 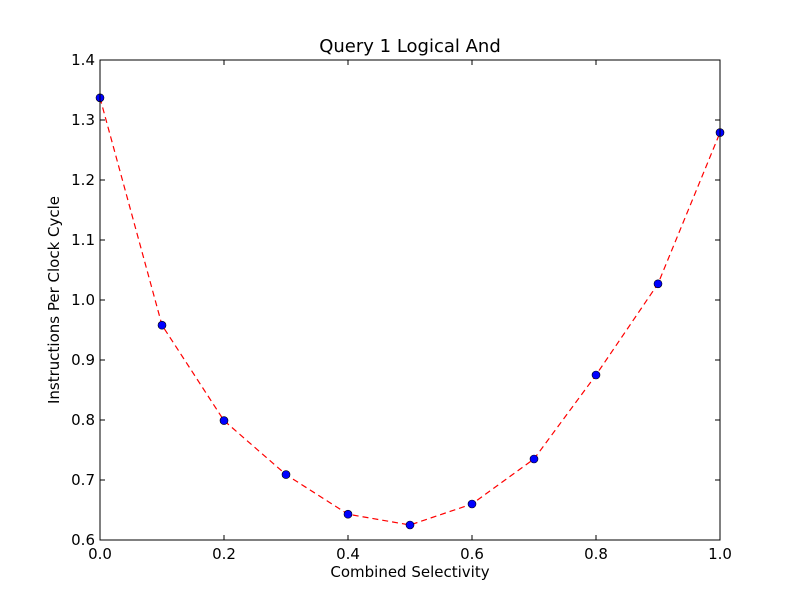 I want to click on x-axis-label: Combined Selectivity, so click(x=409, y=572).